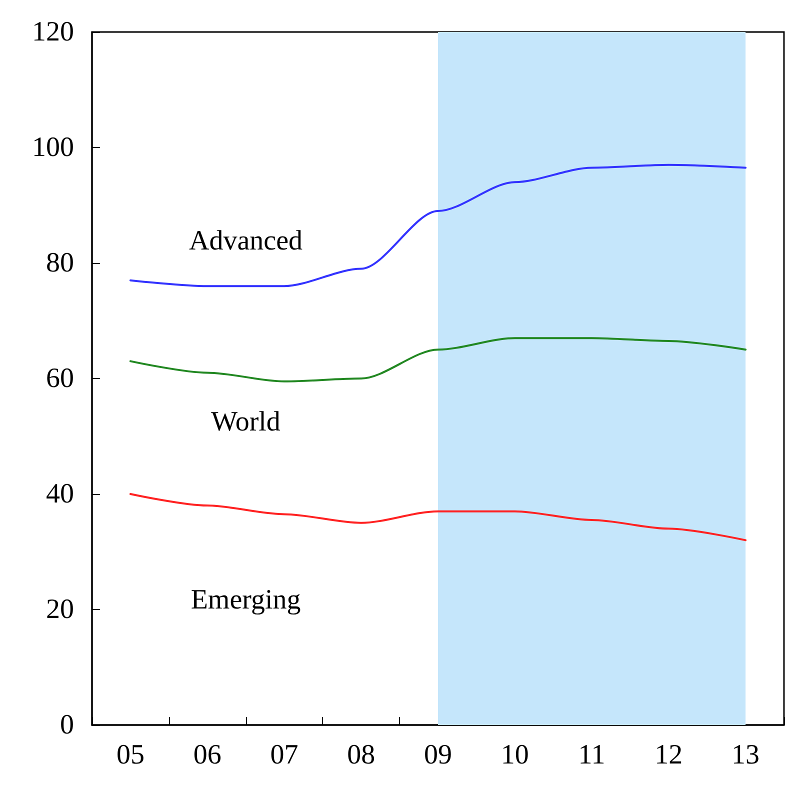 This screenshot has height=795, width=785. Describe the element at coordinates (361, 755) in the screenshot. I see `x-tick-label: 08` at that location.